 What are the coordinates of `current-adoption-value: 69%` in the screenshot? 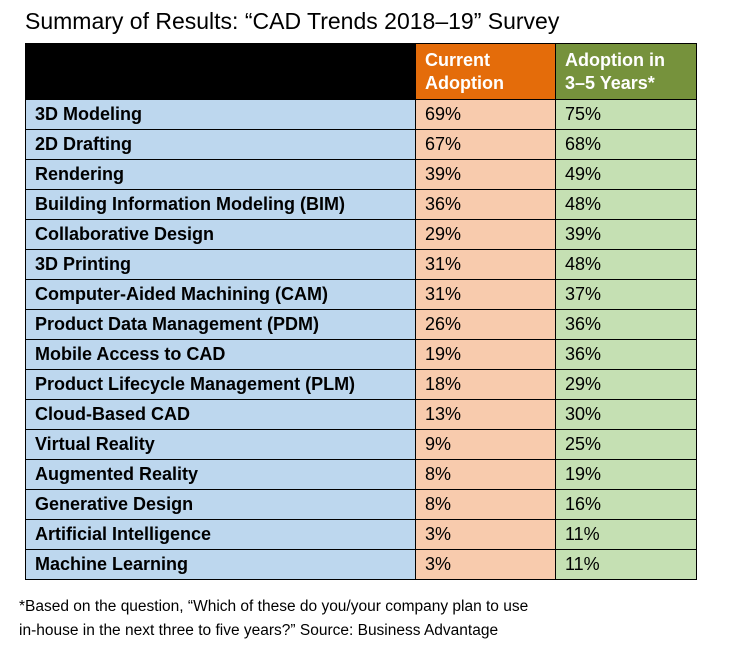 It's located at (485, 114).